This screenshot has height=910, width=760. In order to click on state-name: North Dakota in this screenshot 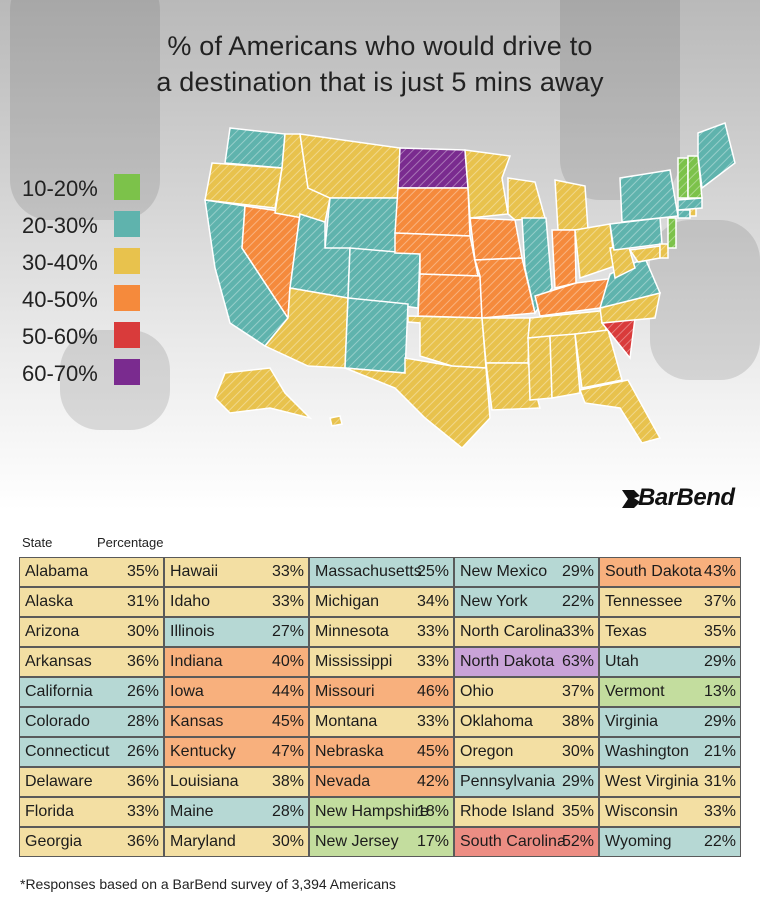, I will do `click(507, 661)`.